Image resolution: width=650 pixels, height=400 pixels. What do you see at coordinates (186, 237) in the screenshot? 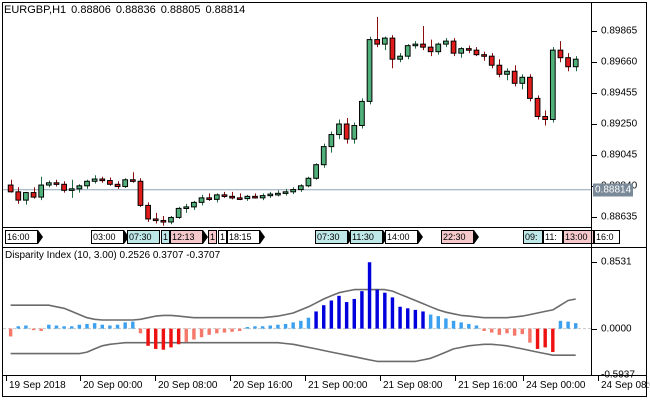
I see `event-time-label: 12:13` at bounding box center [186, 237].